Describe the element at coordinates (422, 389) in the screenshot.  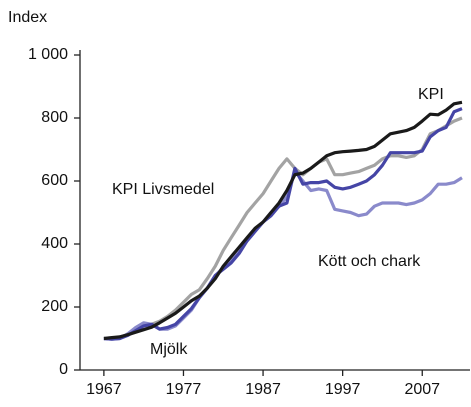
I see `x-tick-label: 2007` at that location.